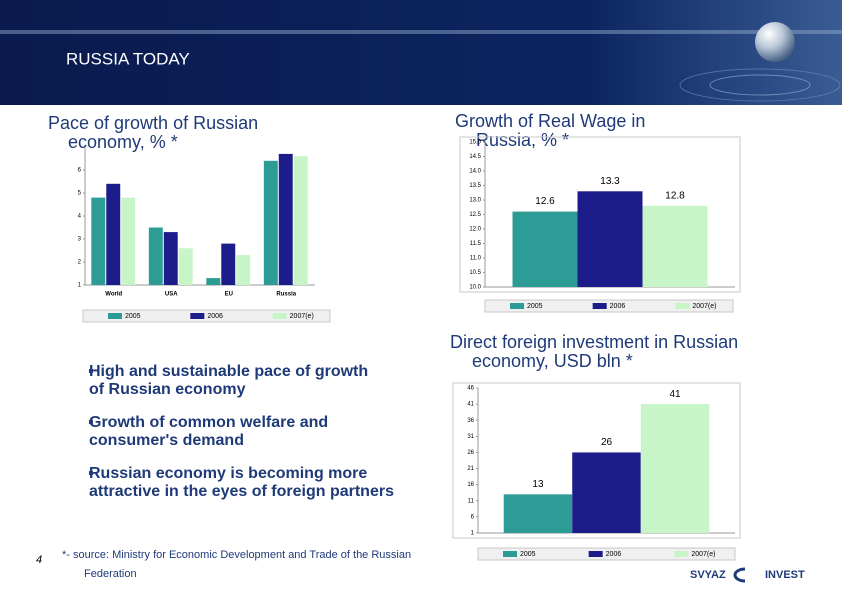  I want to click on y-tick-label: 13.0, so click(475, 201).